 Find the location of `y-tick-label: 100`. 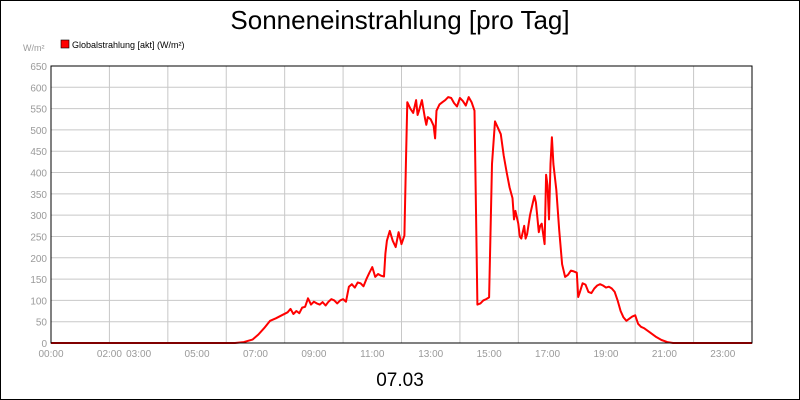

y-tick-label: 100 is located at coordinates (38, 301).